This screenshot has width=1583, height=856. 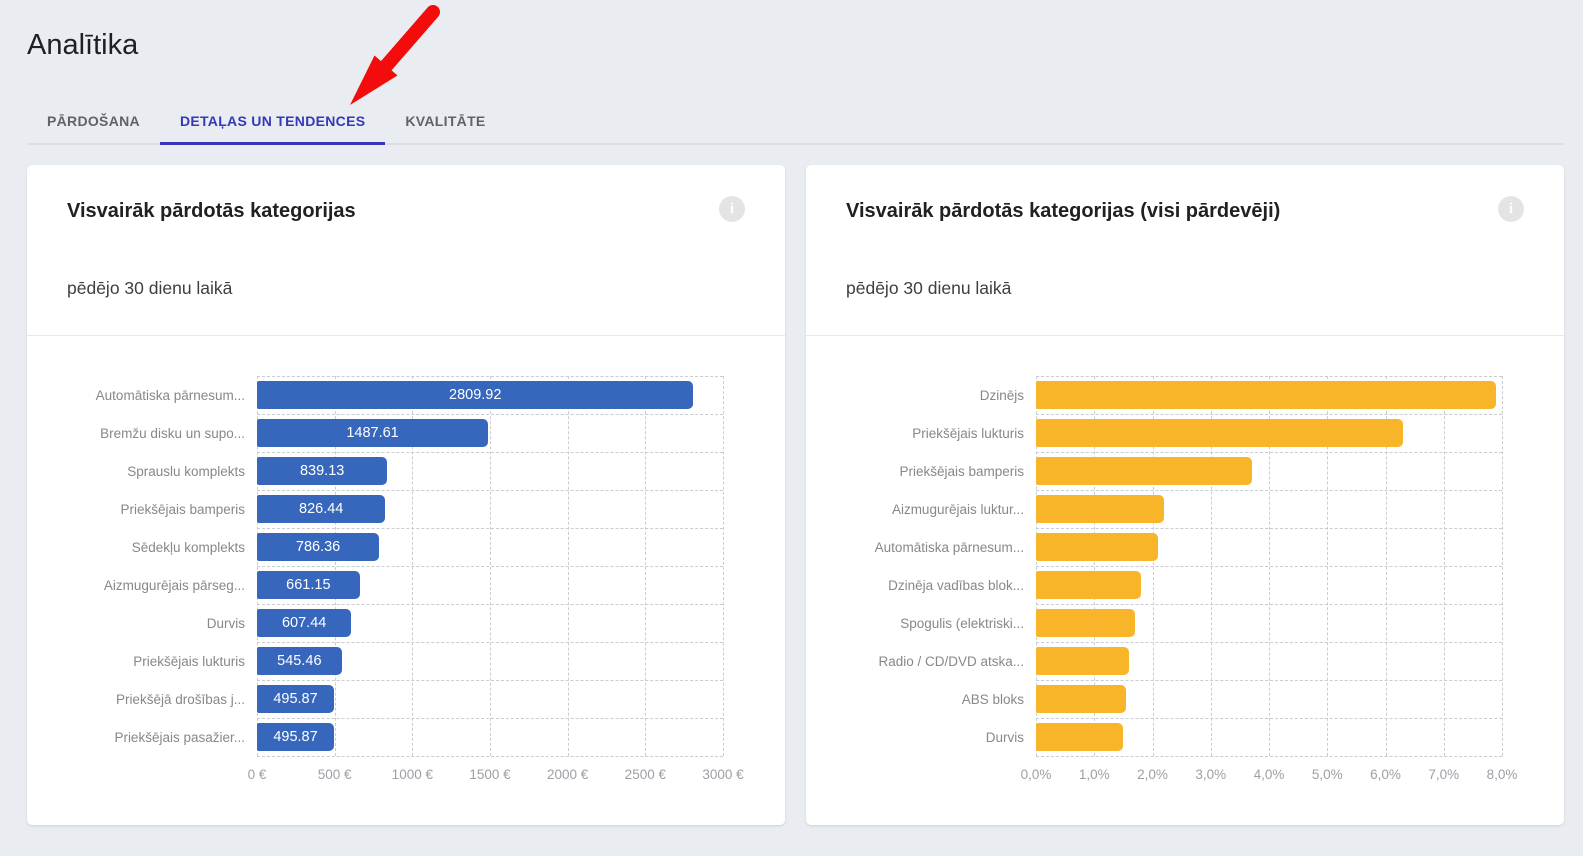 What do you see at coordinates (412, 774) in the screenshot?
I see `axis-tick-label: 1000 €` at bounding box center [412, 774].